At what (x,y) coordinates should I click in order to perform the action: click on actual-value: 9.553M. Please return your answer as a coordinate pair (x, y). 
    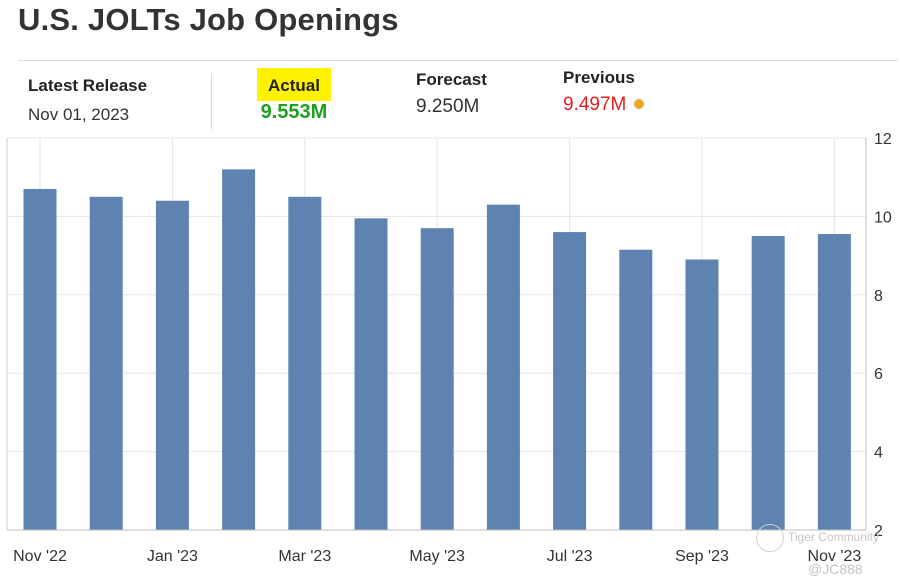
    Looking at the image, I should click on (294, 112).